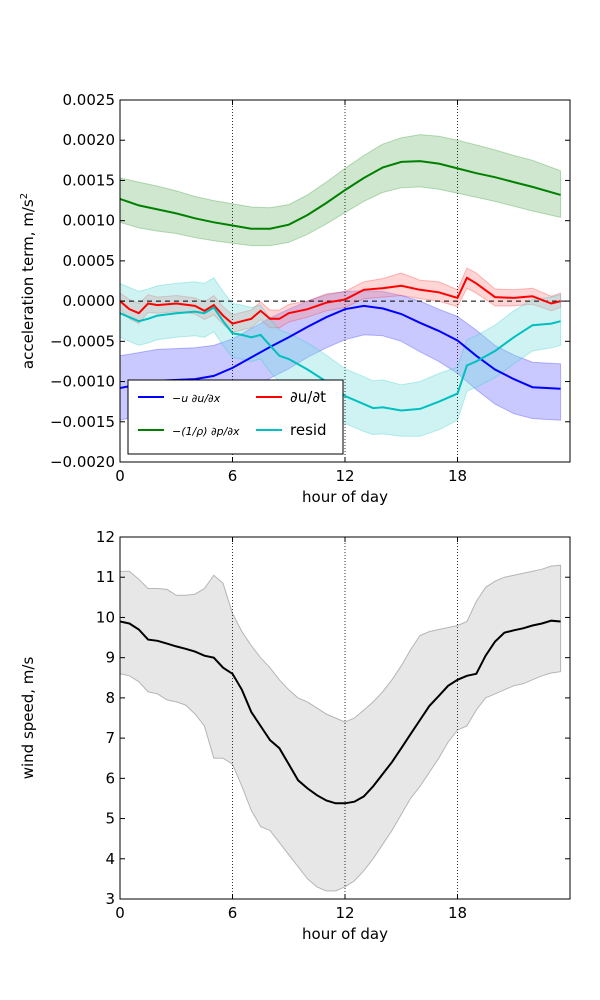 The height and width of the screenshot is (1000, 600). What do you see at coordinates (82, 422) in the screenshot?
I see `y-tick-label: −0.0015` at bounding box center [82, 422].